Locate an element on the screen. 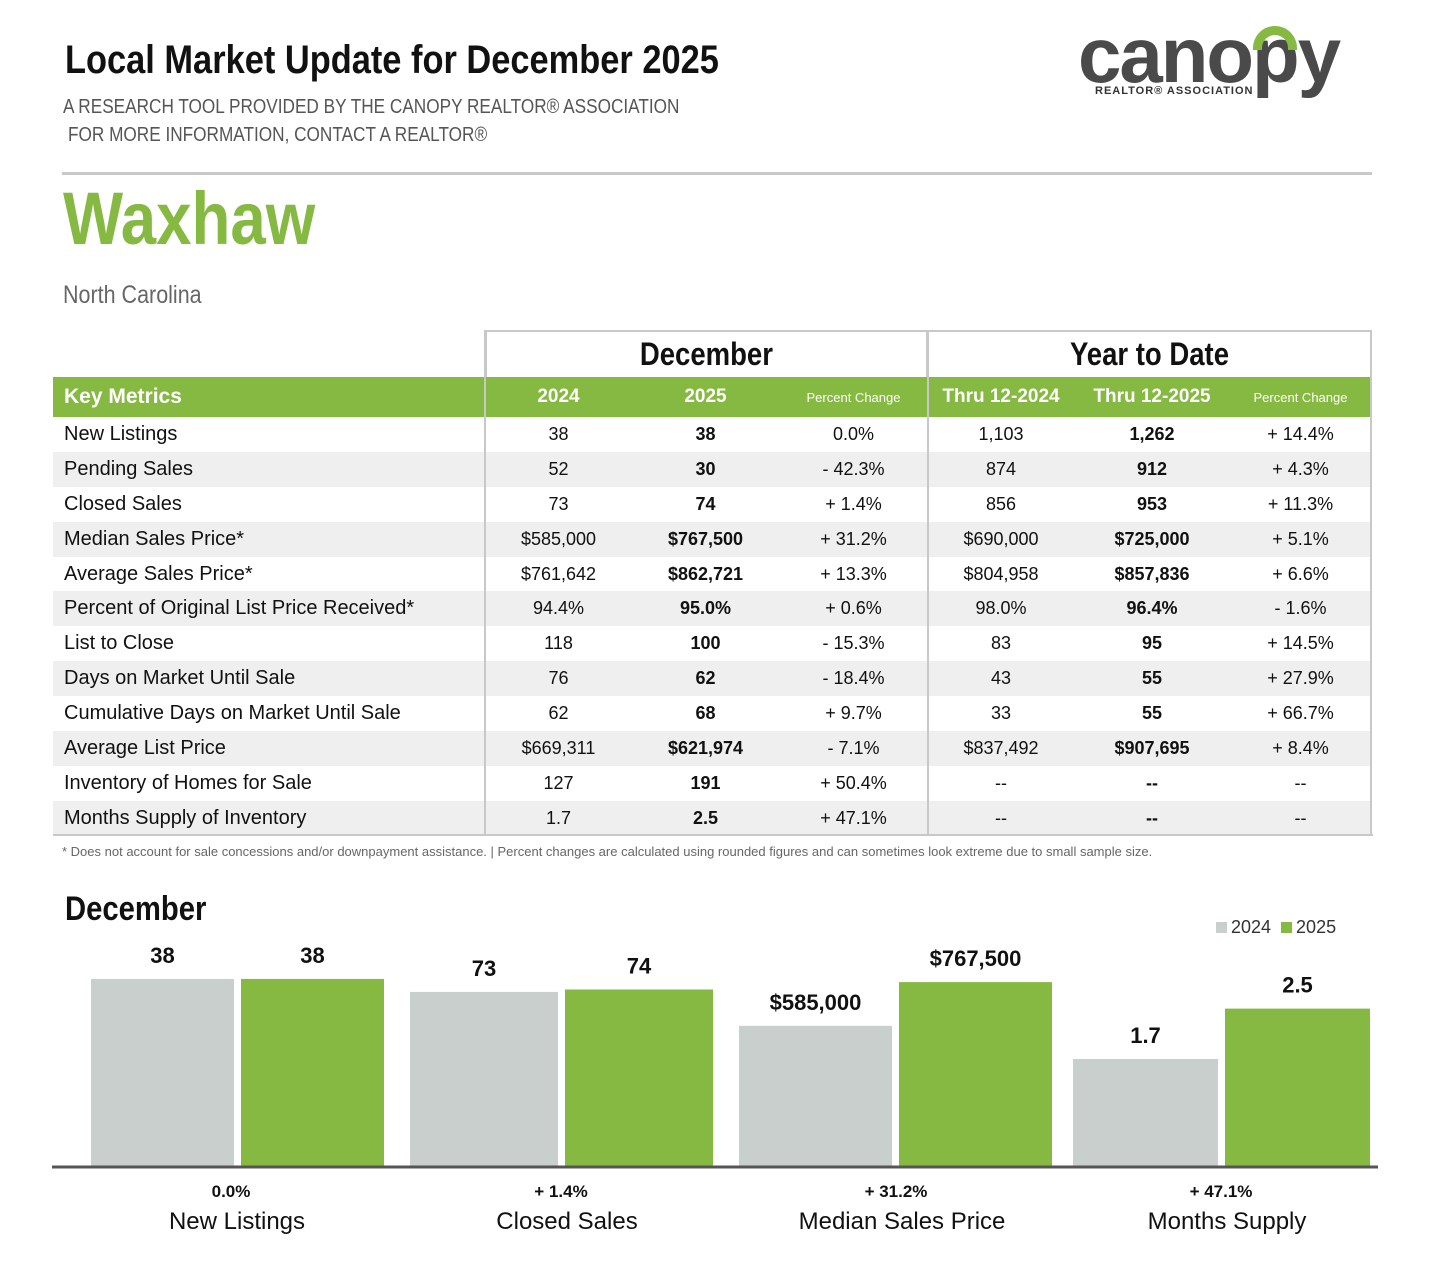 Image resolution: width=1454 pixels, height=1262 pixels. month-prev-value: 73 is located at coordinates (558, 503).